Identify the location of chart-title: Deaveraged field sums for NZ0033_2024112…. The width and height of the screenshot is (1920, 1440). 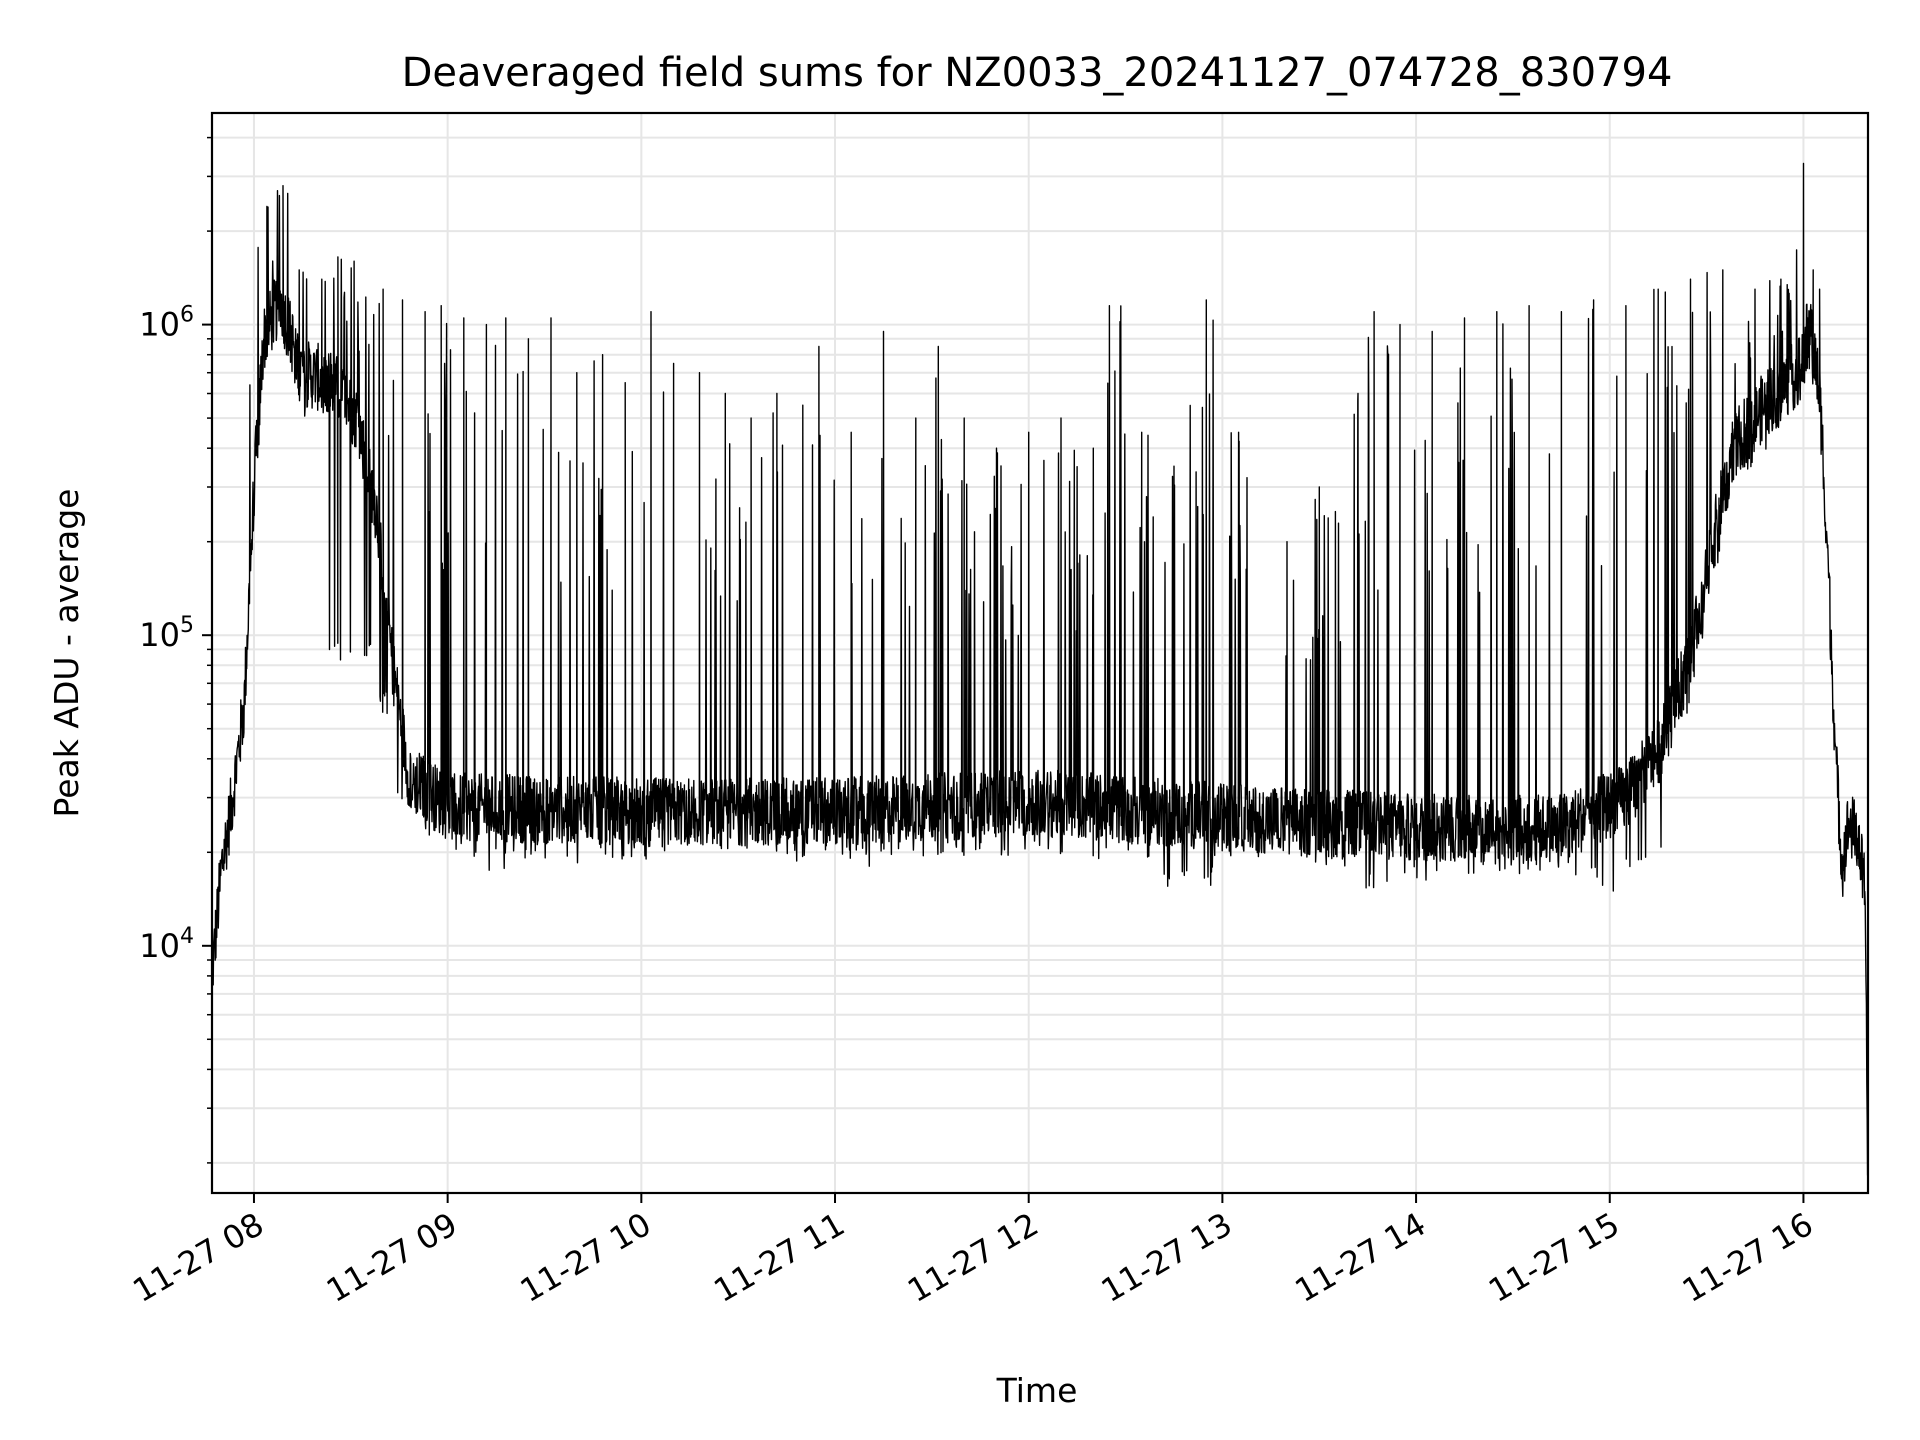
(1037, 73).